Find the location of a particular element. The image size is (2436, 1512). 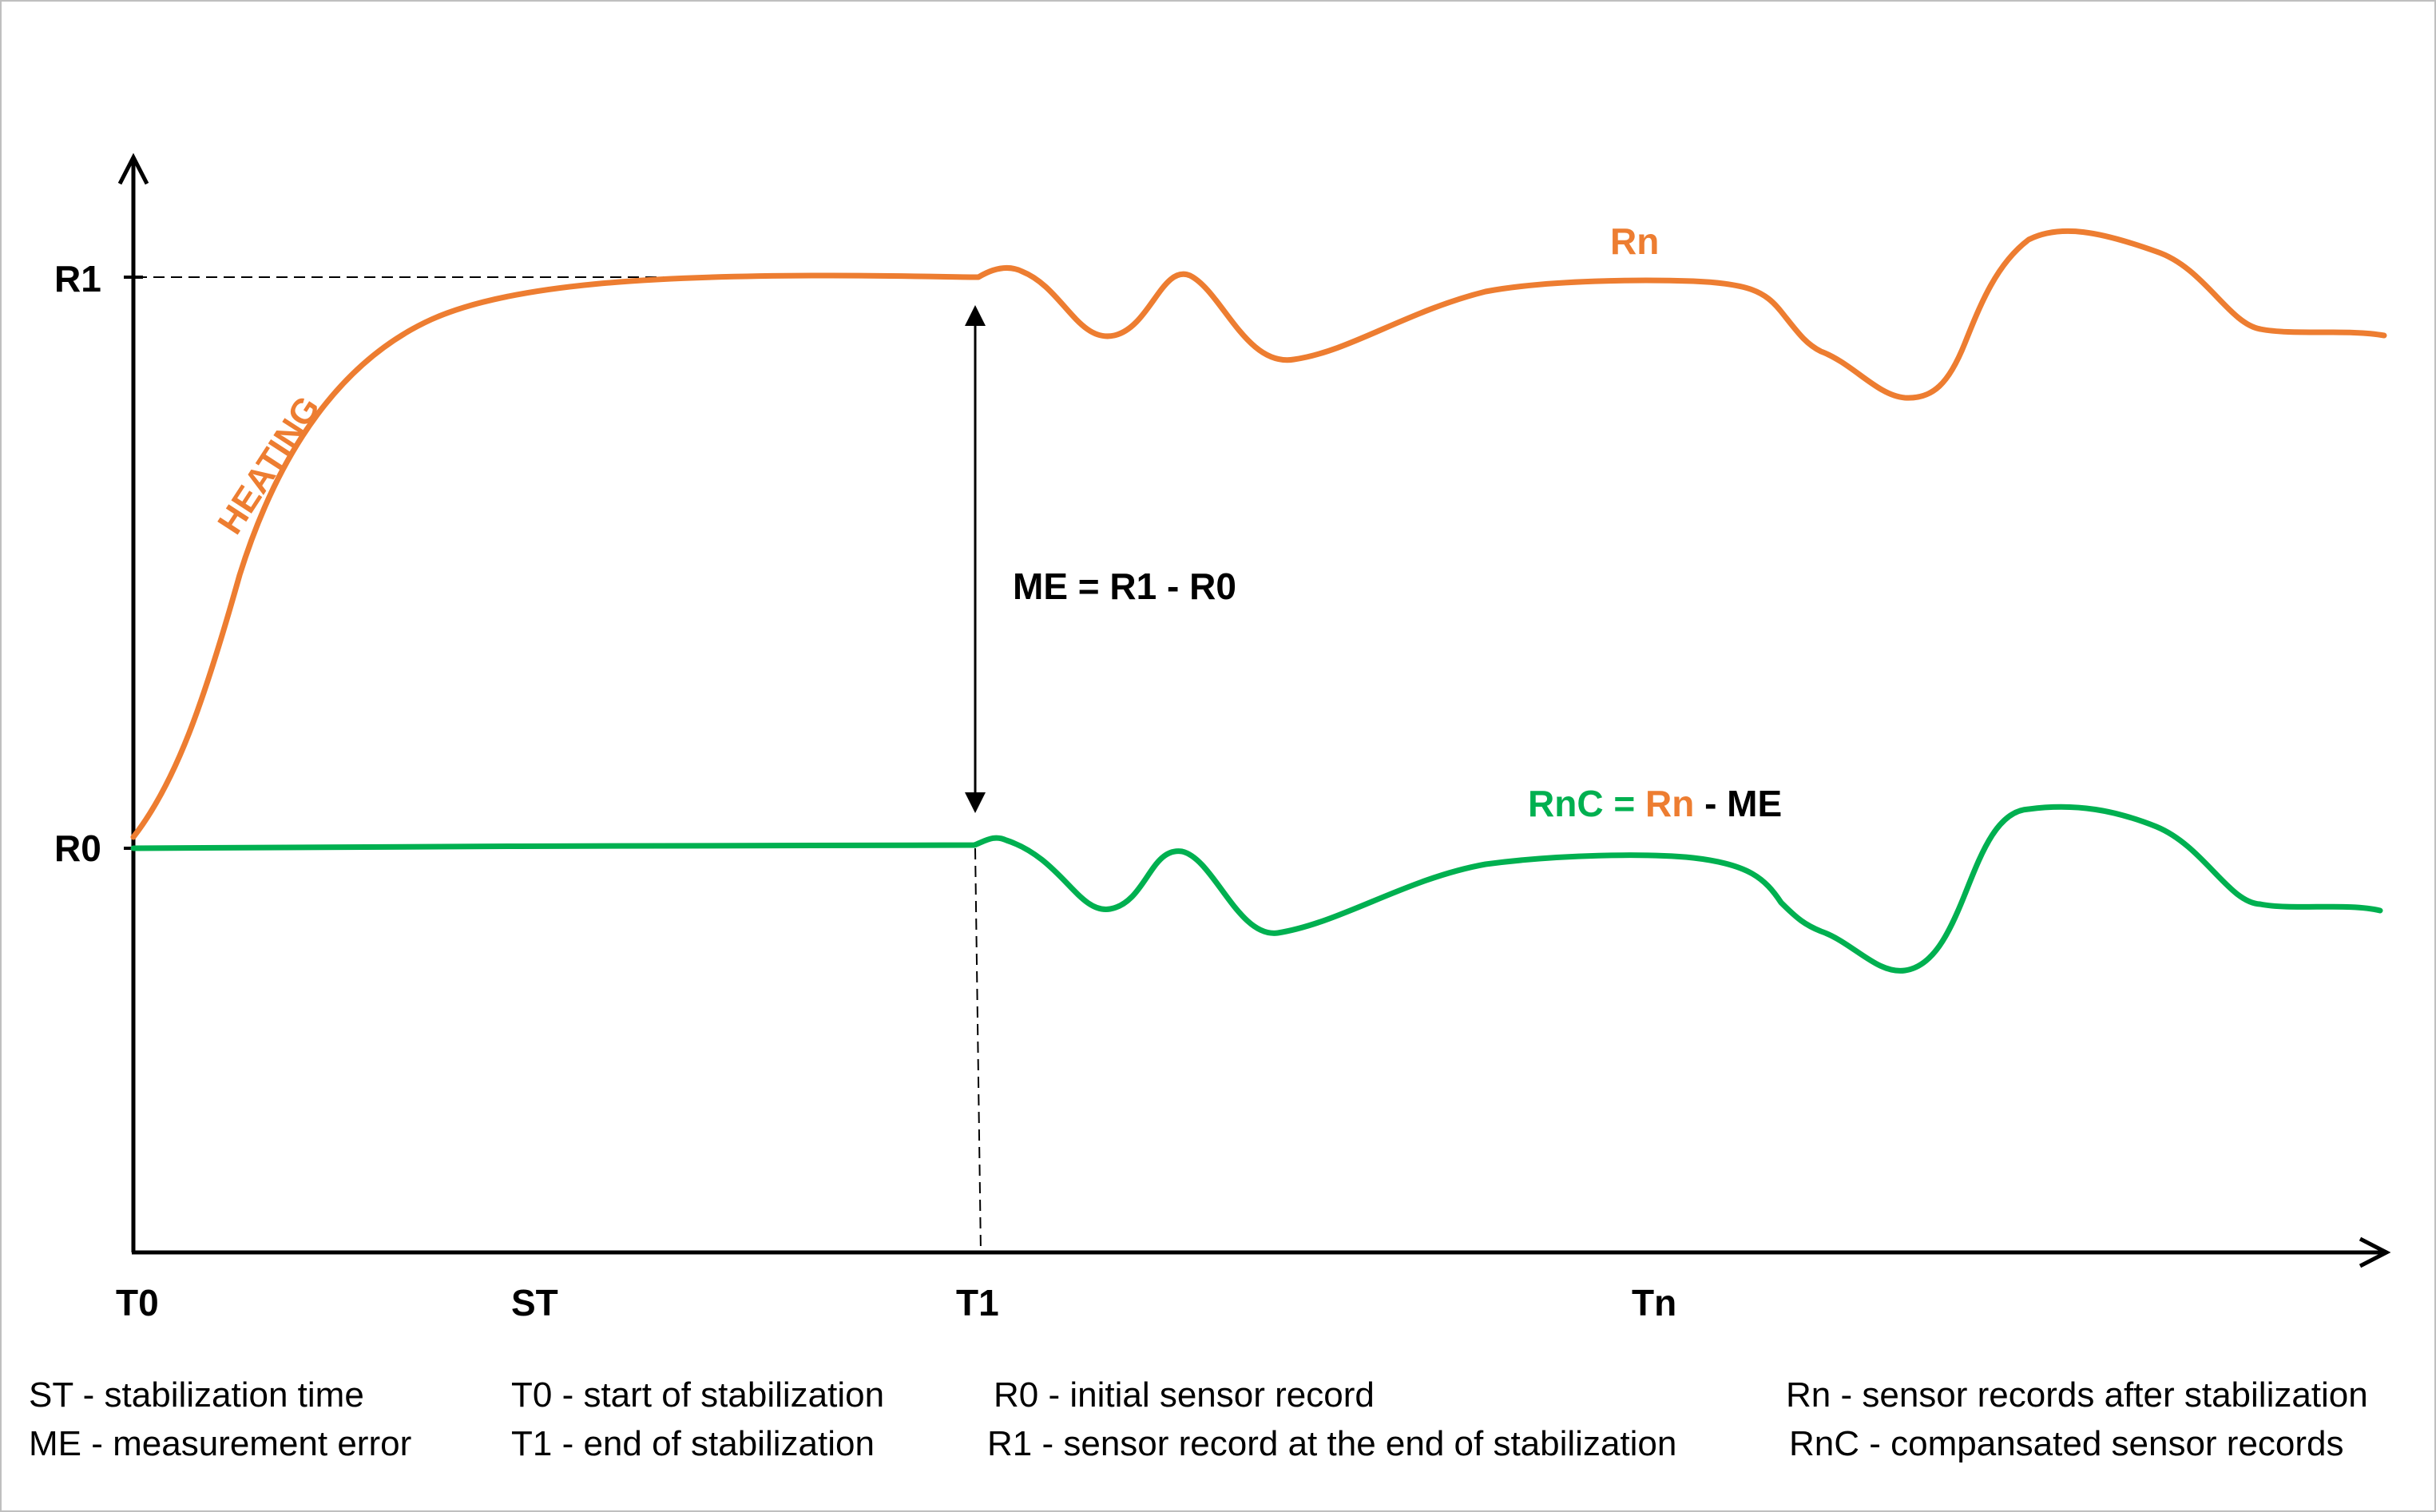

rnc-formula: RnC = Rn - ME is located at coordinates (1655, 803).